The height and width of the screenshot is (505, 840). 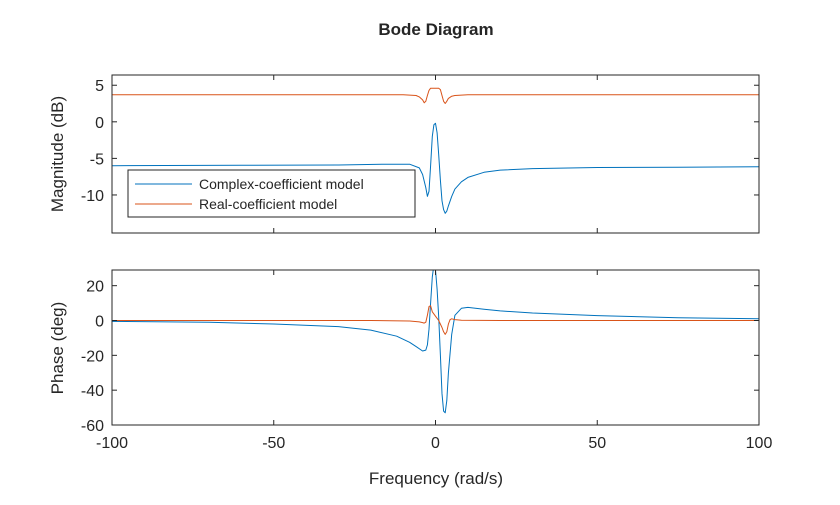 I want to click on legend-box, so click(x=271, y=193).